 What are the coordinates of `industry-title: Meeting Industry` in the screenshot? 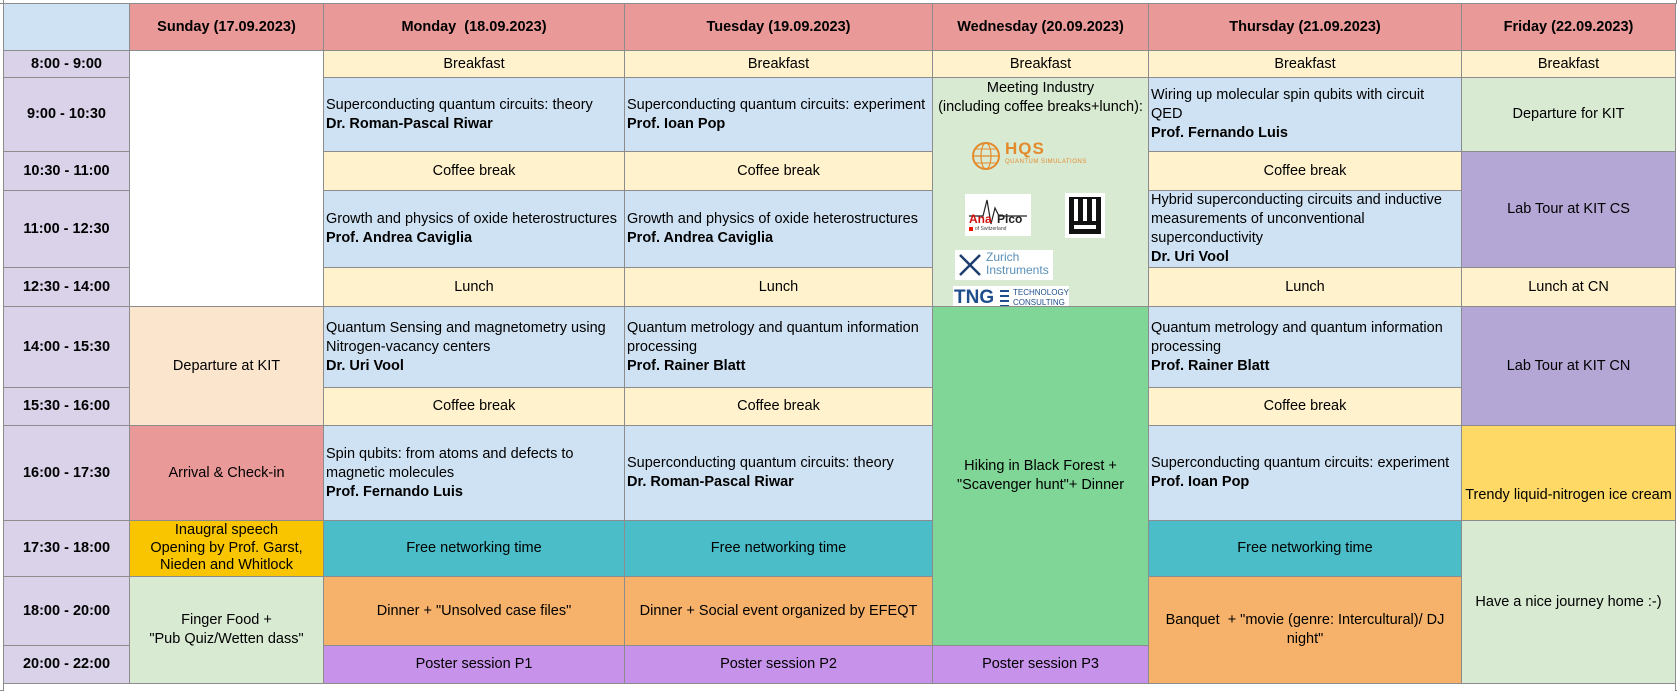 It's located at (1040, 88).